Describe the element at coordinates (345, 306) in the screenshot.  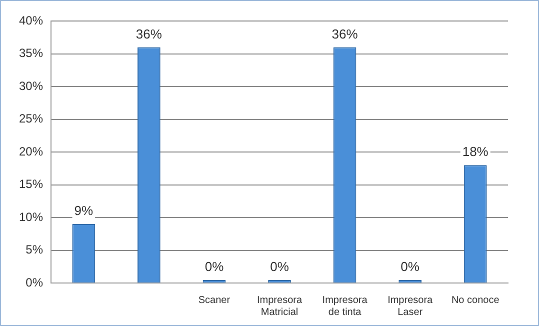
I see `x-tick-label: Impresora de tinta` at that location.